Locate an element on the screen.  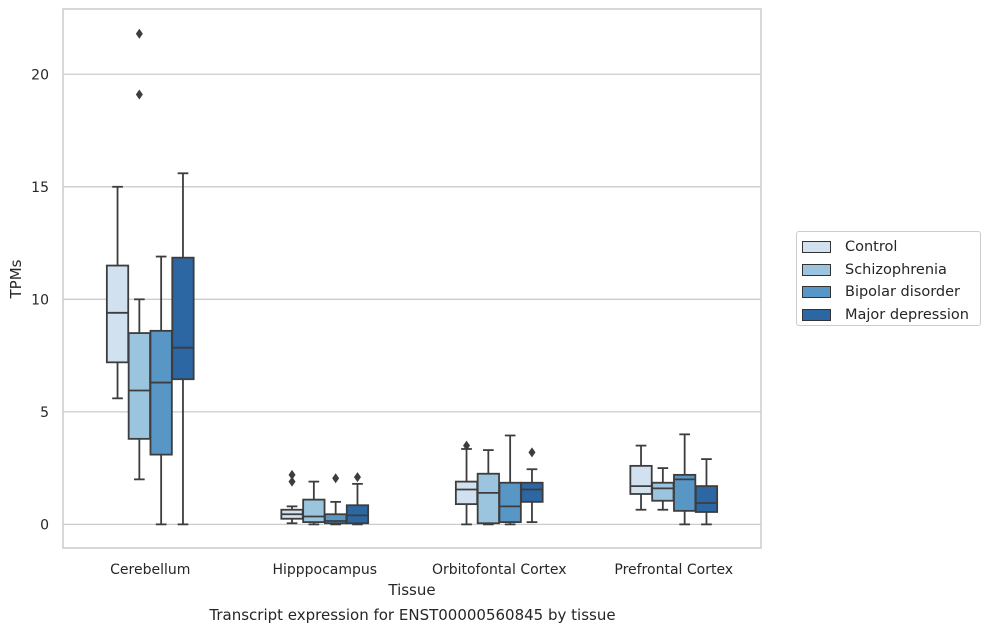
legend-item: Schizophrenia is located at coordinates (891, 270).